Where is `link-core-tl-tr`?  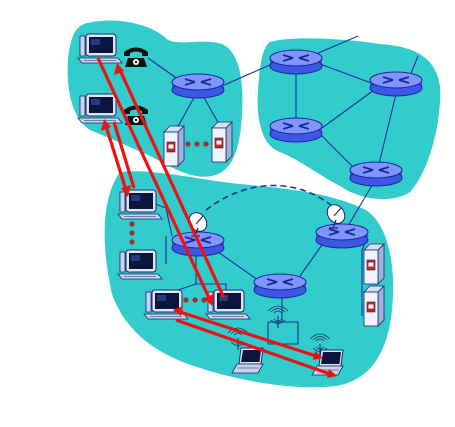
link-core-tl-tr is located at coordinates (347, 74).